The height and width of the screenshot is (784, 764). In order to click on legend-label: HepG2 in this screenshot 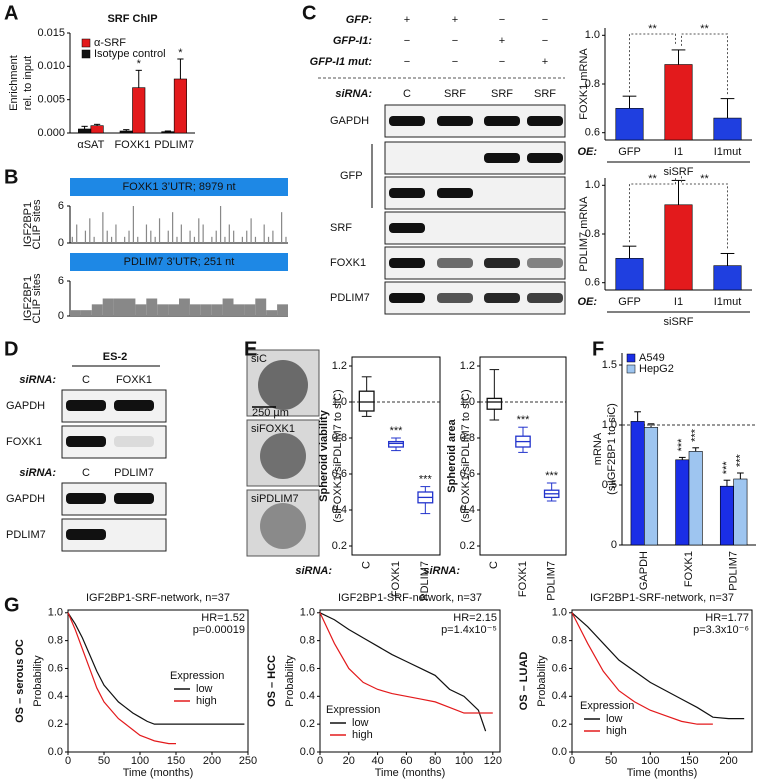, I will do `click(656, 369)`.